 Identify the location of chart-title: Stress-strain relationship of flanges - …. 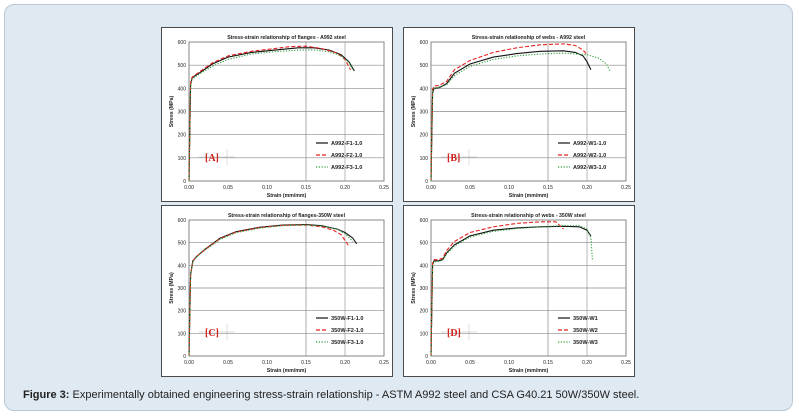
(286, 38).